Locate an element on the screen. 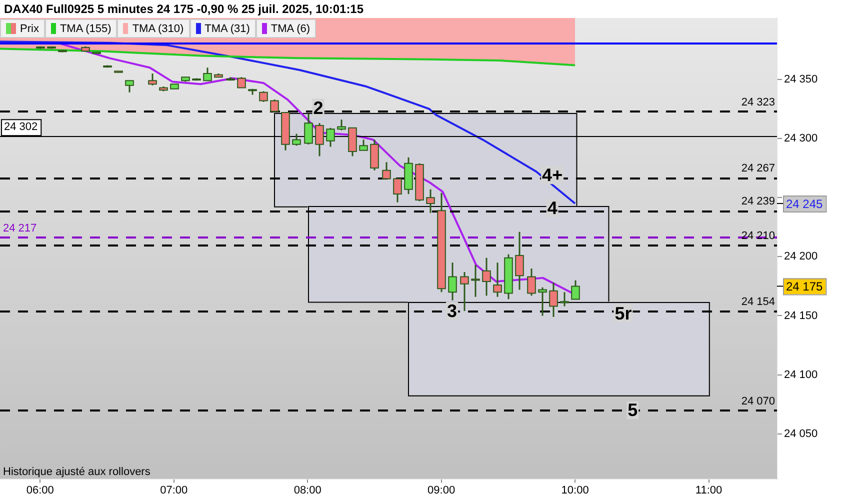 The height and width of the screenshot is (500, 850). x-tick-label: 07:00 is located at coordinates (174, 490).